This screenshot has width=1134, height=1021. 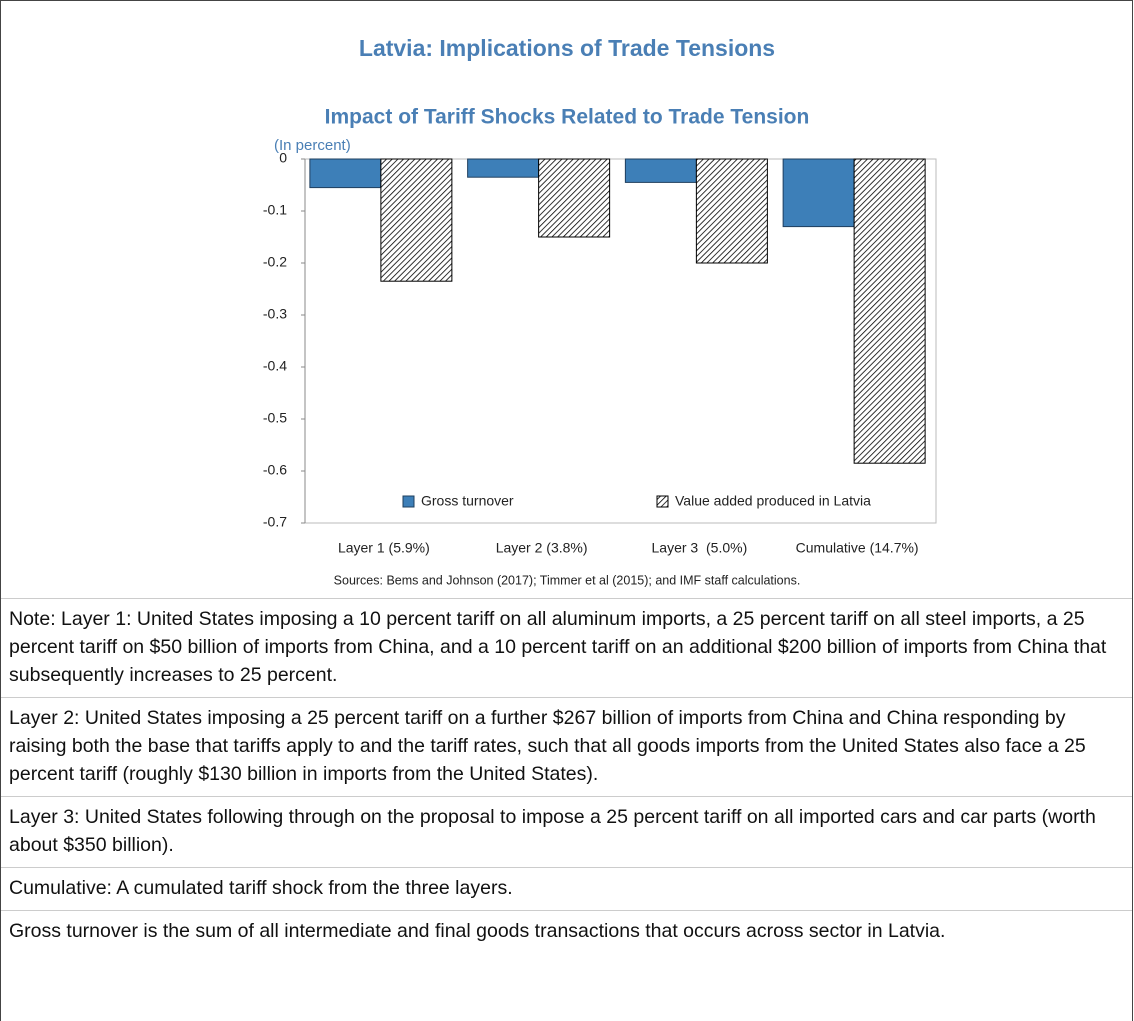 I want to click on y-tick-label: -0.5, so click(x=275, y=418).